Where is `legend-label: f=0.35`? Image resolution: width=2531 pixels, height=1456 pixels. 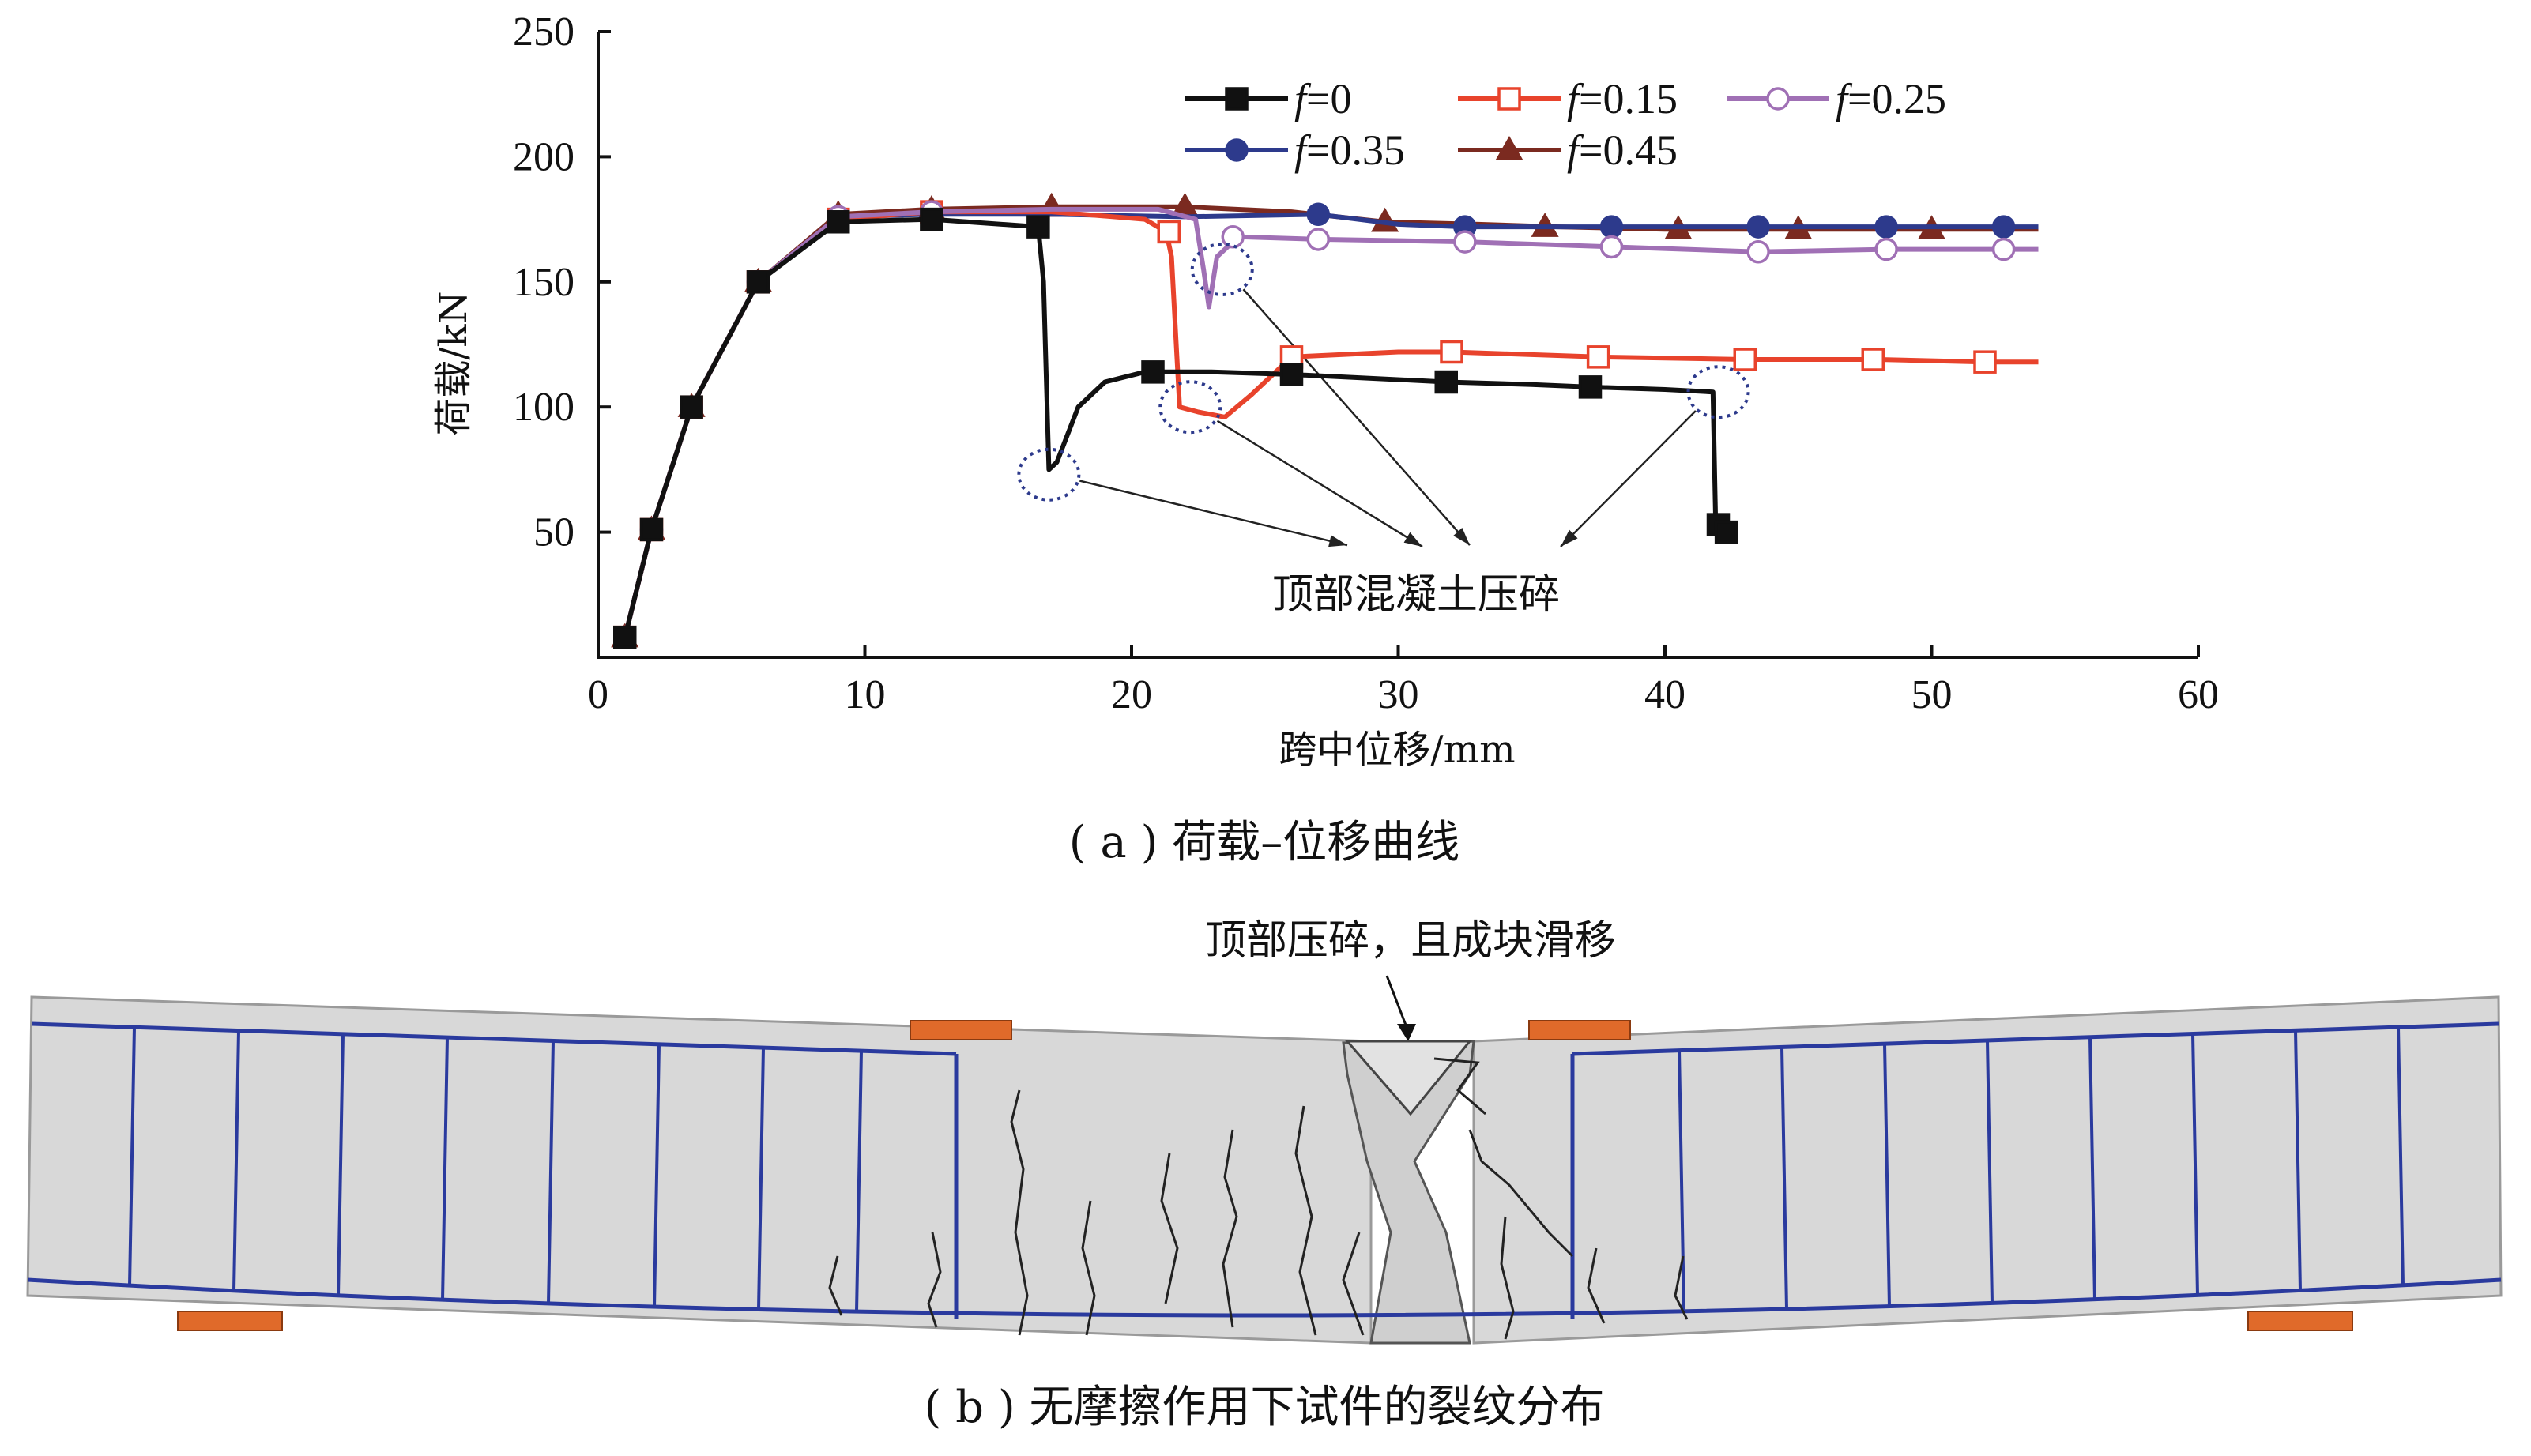
legend-label: f=0.35 is located at coordinates (1350, 150).